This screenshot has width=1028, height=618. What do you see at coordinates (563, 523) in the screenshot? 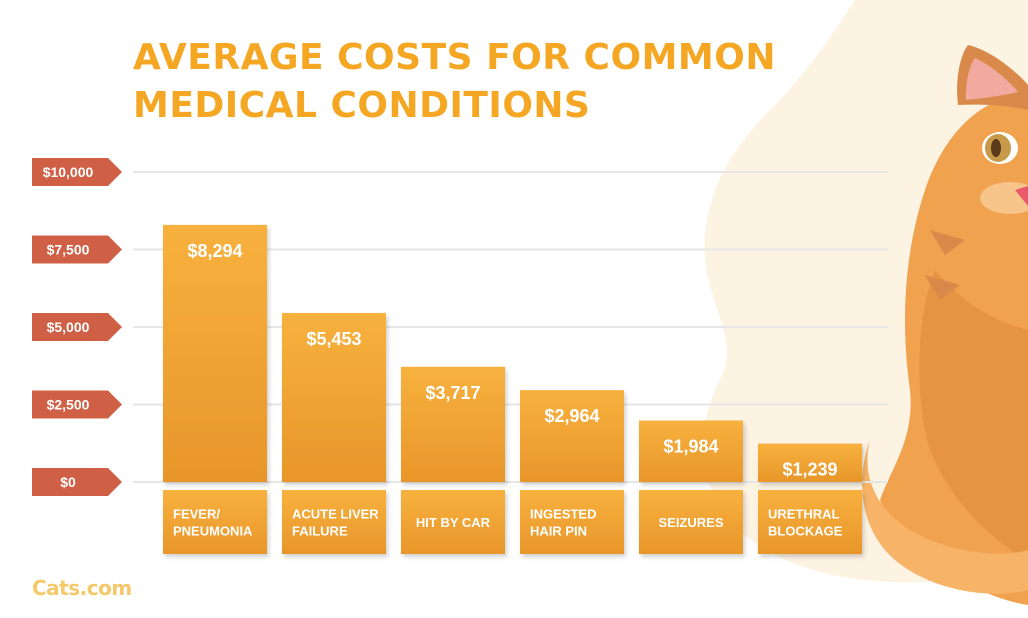
I see `category-label: INGESTED HAIR PIN` at bounding box center [563, 523].